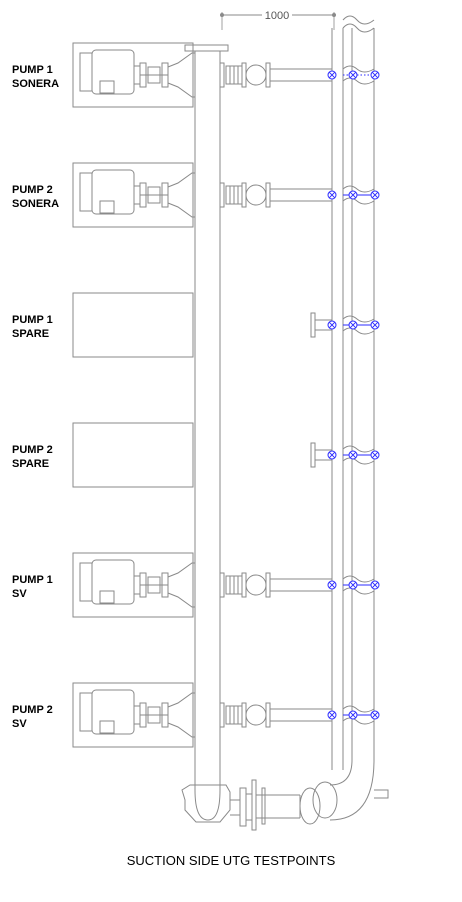 Image resolution: width=462 pixels, height=902 pixels. I want to click on suction-header, so click(210, 433).